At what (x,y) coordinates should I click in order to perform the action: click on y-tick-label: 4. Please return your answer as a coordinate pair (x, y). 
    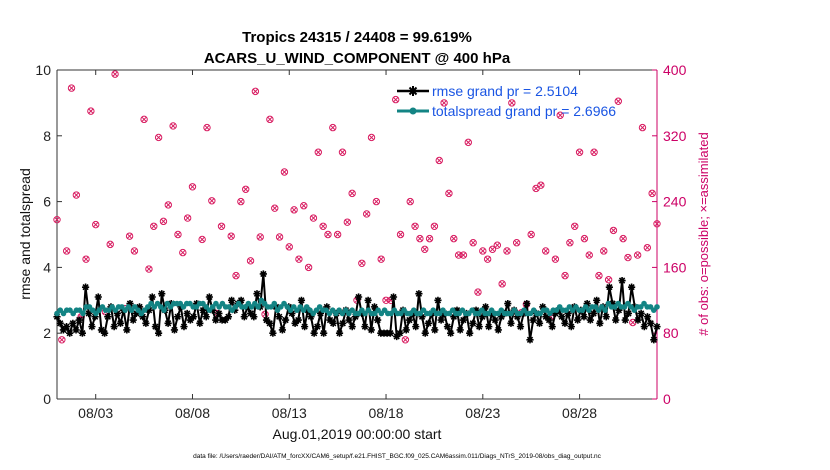
    Looking at the image, I should click on (47, 267).